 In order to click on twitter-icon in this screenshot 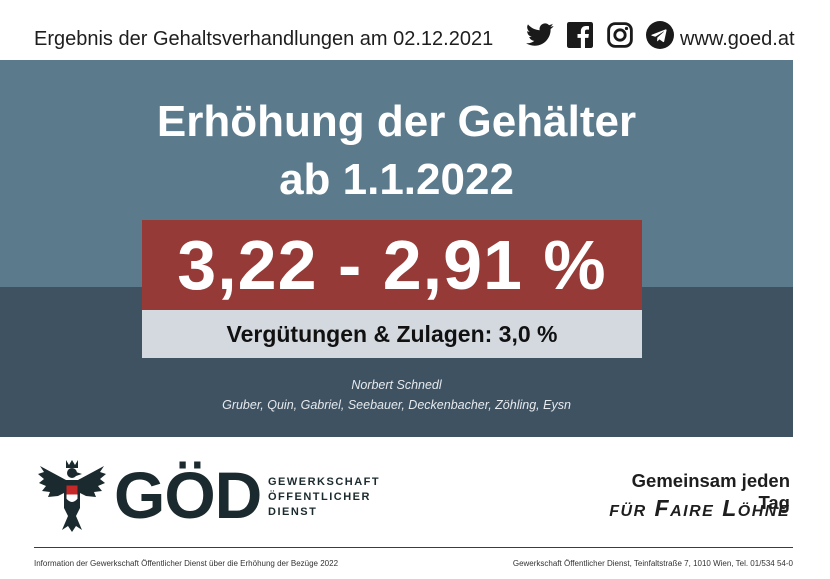, I will do `click(540, 35)`.